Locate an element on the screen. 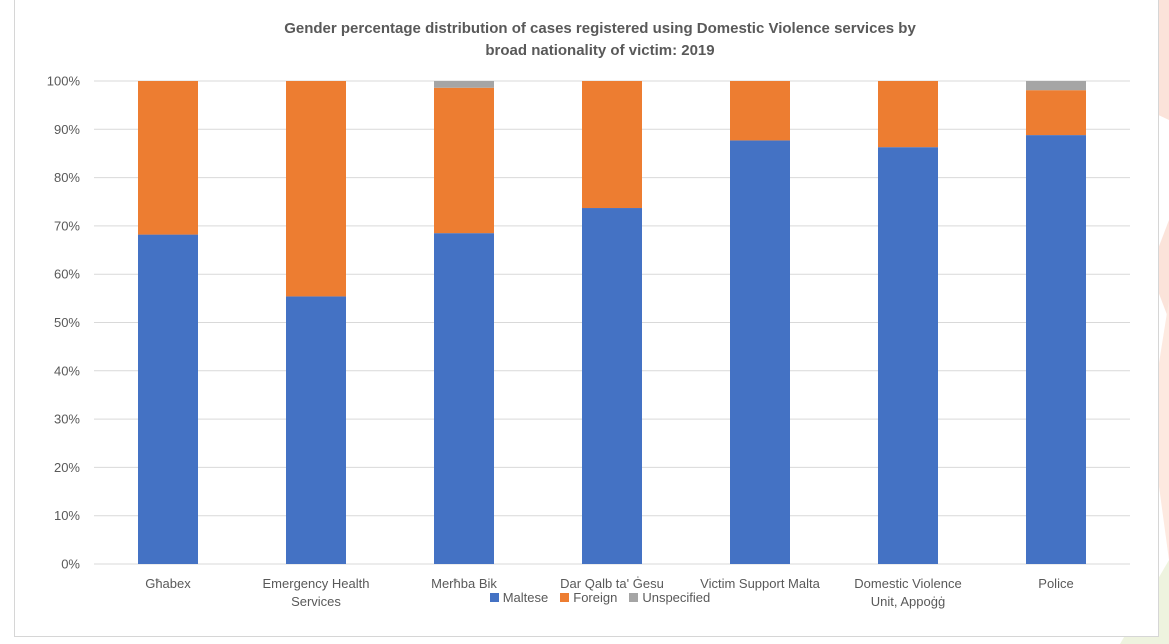 The height and width of the screenshot is (644, 1169). x-tick-label: Għabex is located at coordinates (168, 583).